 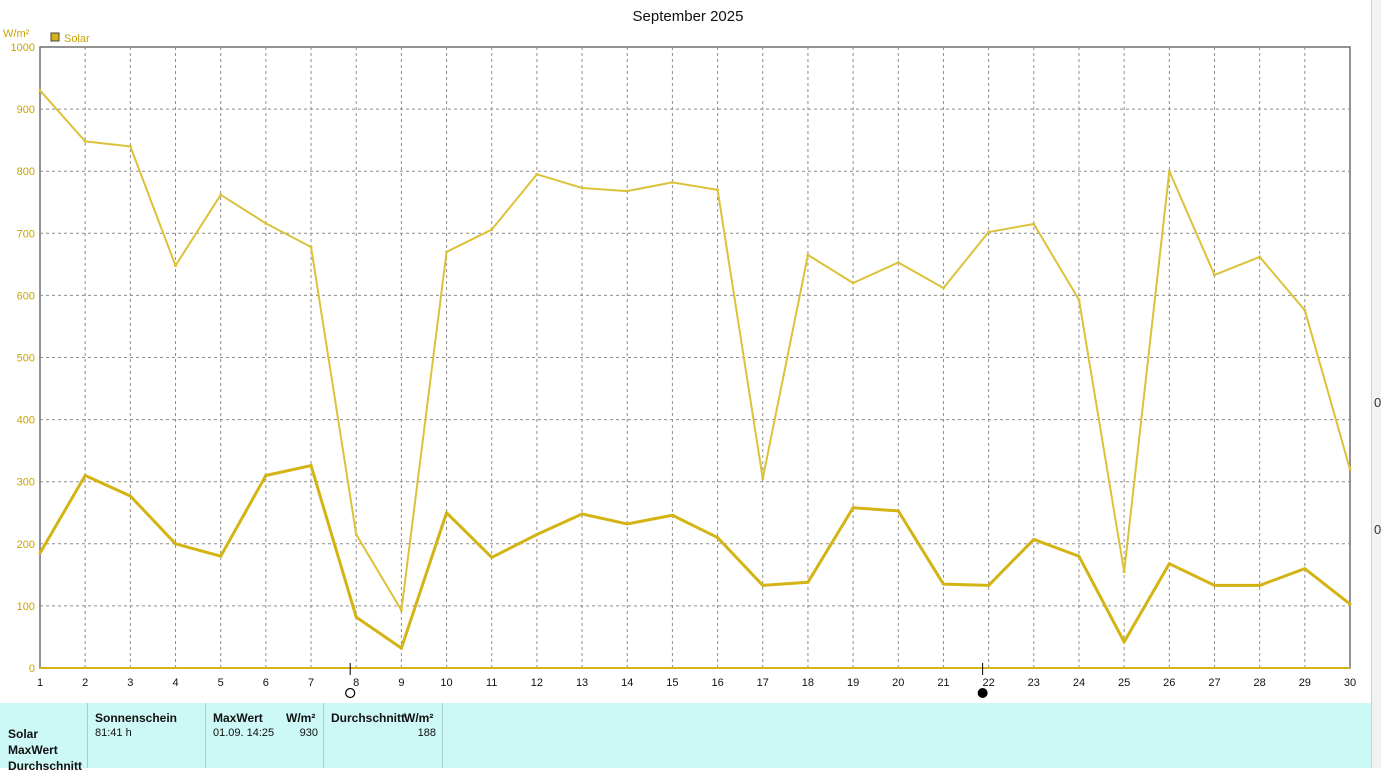 I want to click on x-tick-label: 22, so click(x=988, y=683).